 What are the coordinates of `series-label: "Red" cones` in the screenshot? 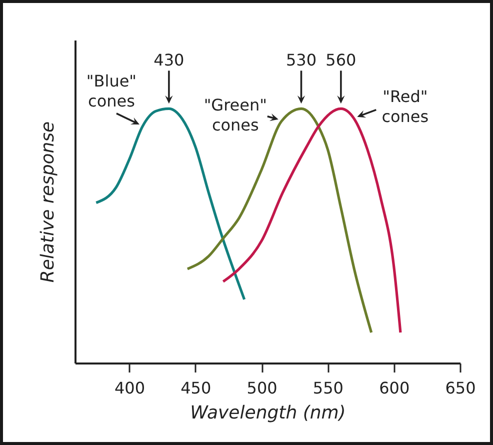 It's located at (405, 106).